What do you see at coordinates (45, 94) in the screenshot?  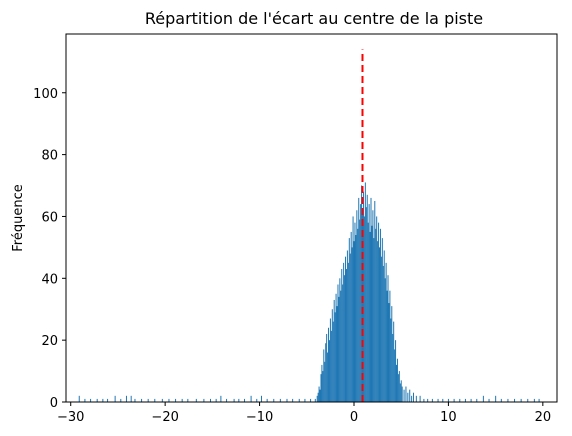 I see `y-tick-label: 100` at bounding box center [45, 94].